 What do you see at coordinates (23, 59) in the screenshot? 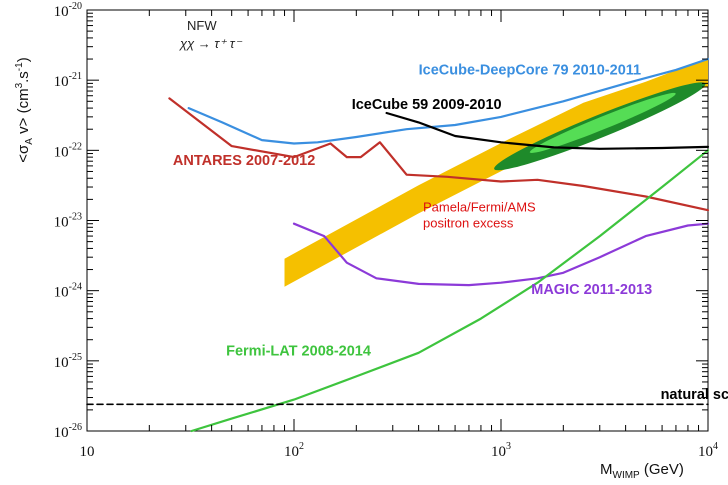
I see `y-axis-title-d: )` at bounding box center [23, 59].